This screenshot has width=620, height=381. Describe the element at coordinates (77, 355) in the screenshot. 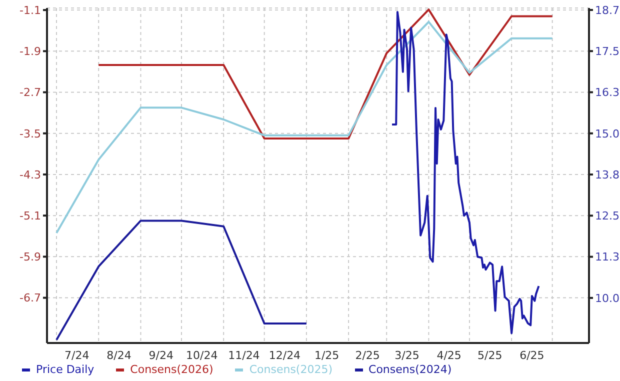

I see `x-tick-label: 7/24` at that location.